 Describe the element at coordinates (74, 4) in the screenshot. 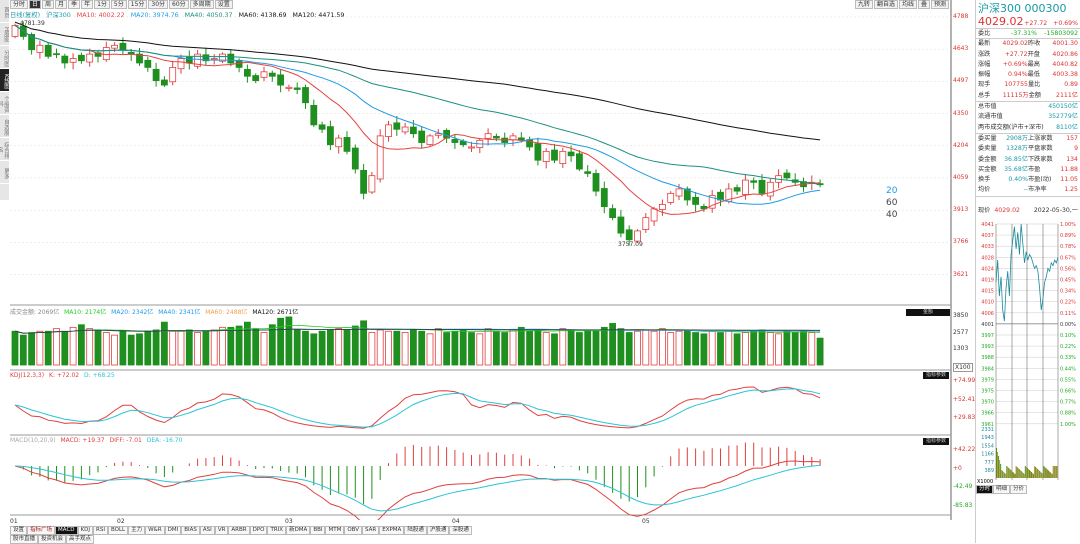

I see `period-button: 季` at that location.